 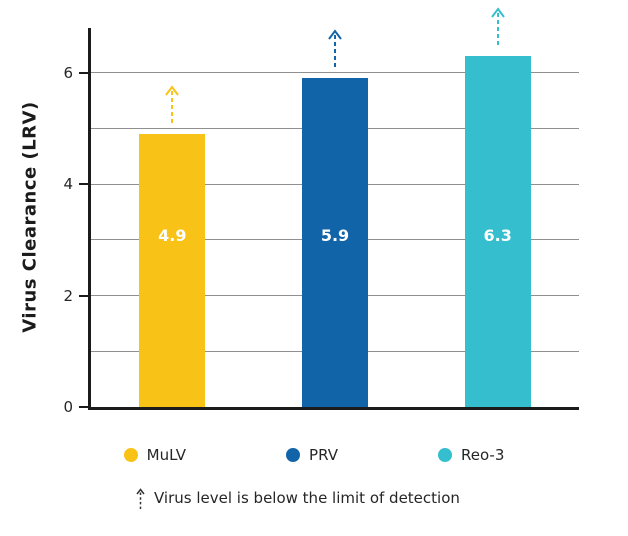 I want to click on y-tick-label: 4, so click(x=68, y=184).